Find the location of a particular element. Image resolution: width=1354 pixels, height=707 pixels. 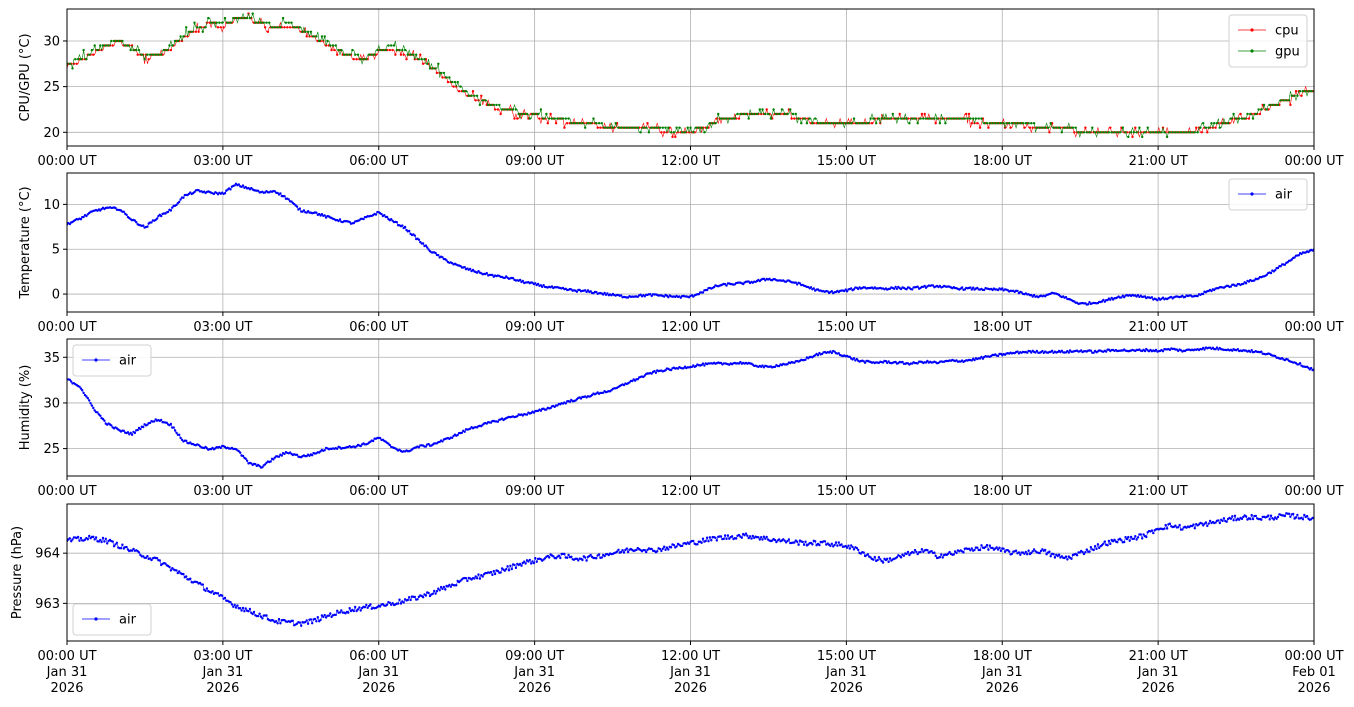

x-tick-label: 12:00 UT is located at coordinates (690, 327).